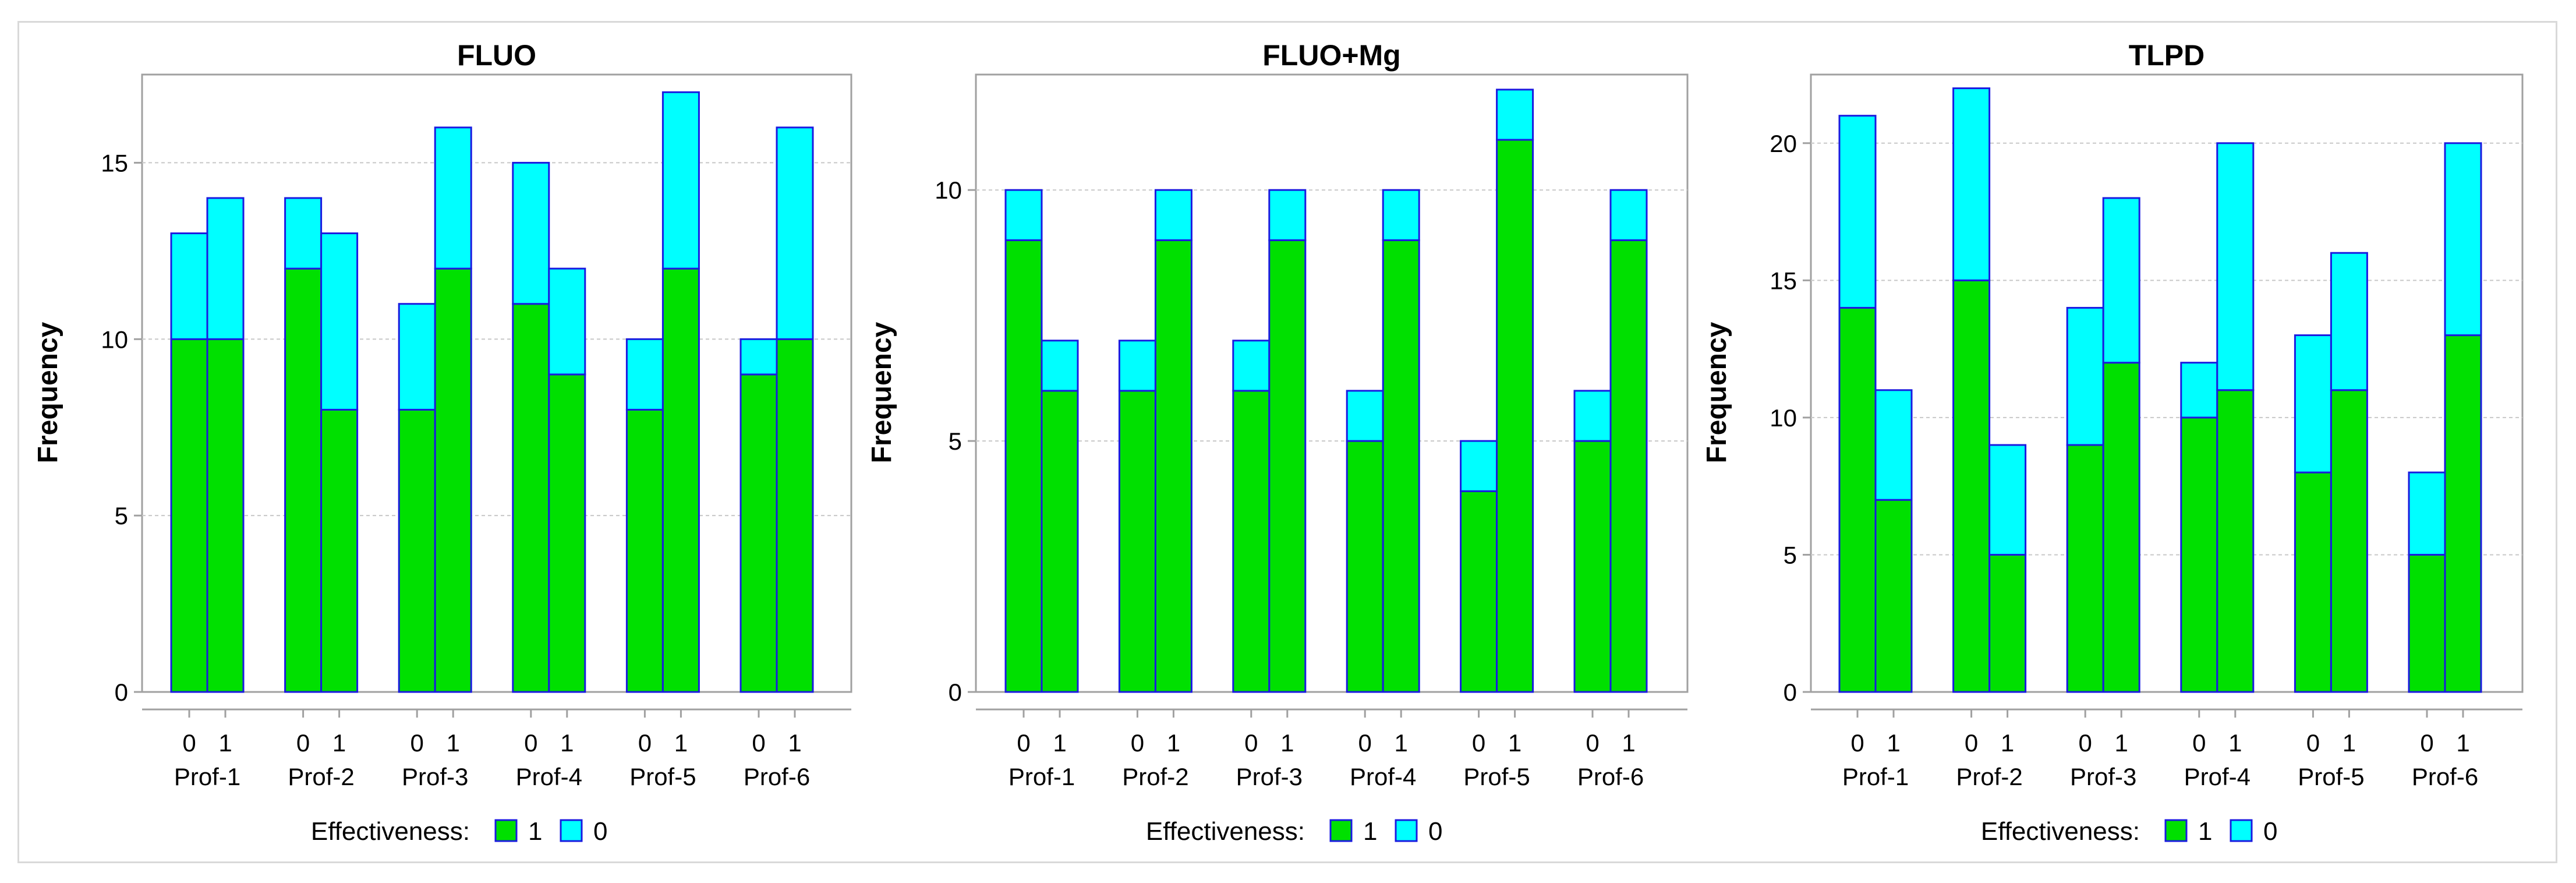  I want to click on bar-prof-4-sub0-series0, so click(531, 233).